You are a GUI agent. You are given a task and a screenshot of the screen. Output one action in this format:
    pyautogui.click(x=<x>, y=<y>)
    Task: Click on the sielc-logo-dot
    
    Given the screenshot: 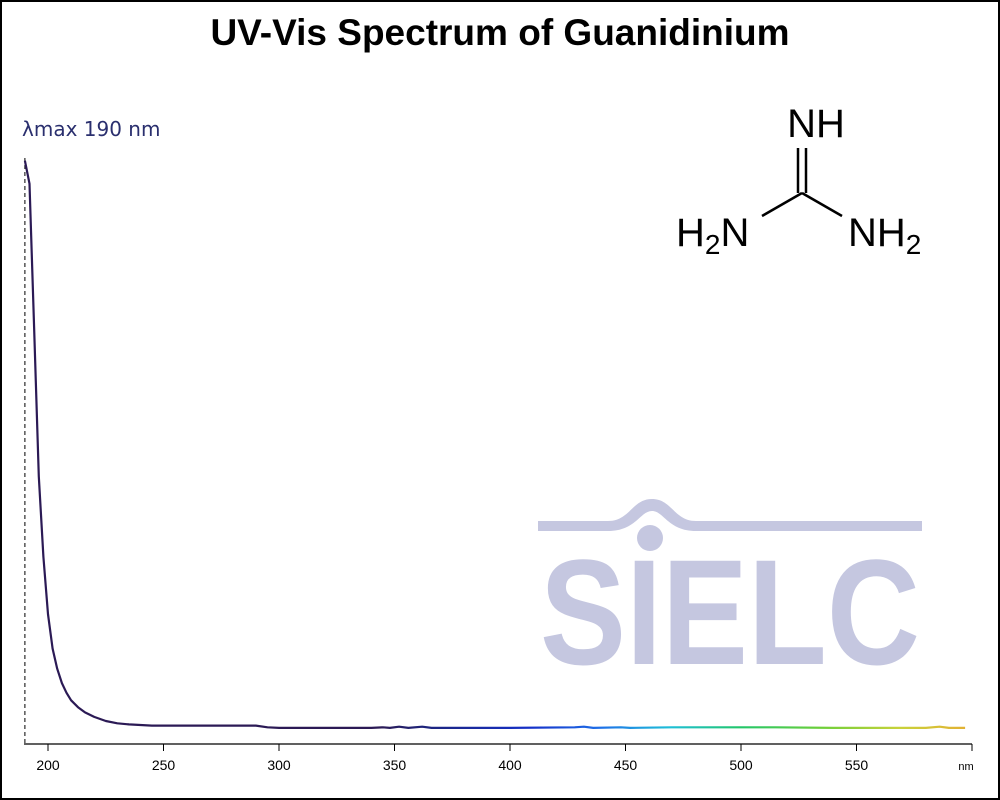 What is the action you would take?
    pyautogui.click(x=650, y=538)
    